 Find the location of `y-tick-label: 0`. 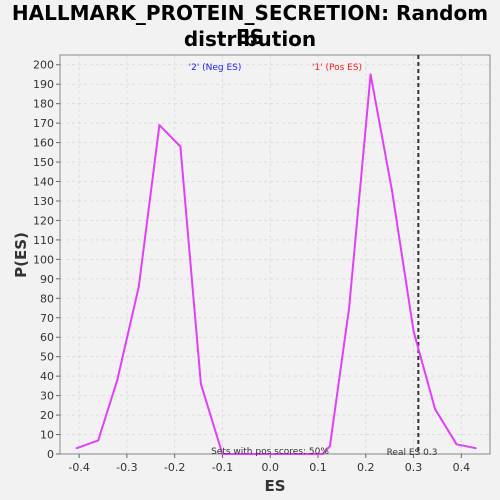

y-tick-label: 0 is located at coordinates (50, 454).